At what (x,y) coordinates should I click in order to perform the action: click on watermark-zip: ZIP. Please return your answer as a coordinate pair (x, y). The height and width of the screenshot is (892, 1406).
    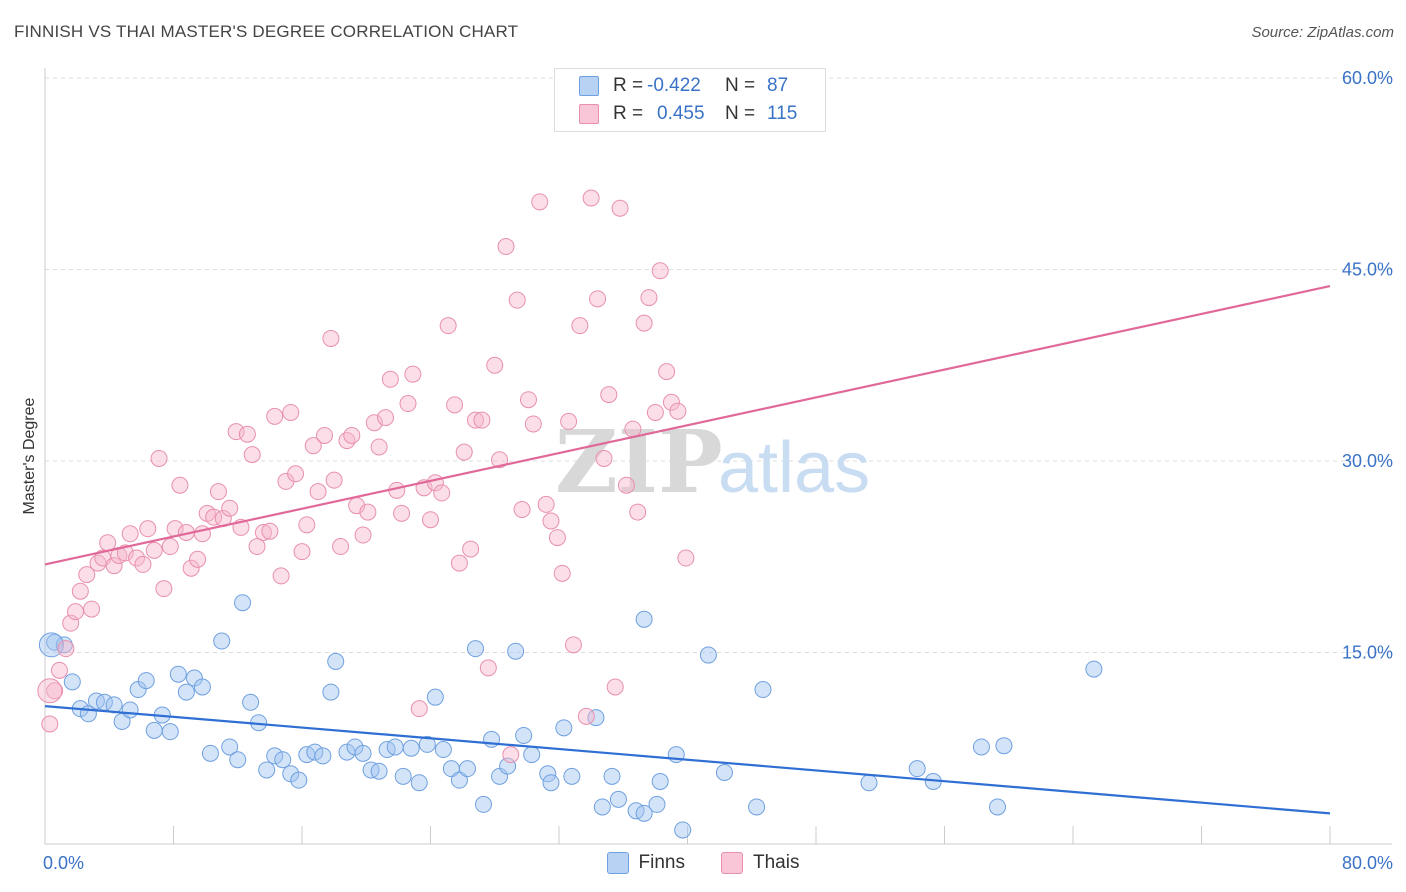
    Looking at the image, I should click on (639, 462).